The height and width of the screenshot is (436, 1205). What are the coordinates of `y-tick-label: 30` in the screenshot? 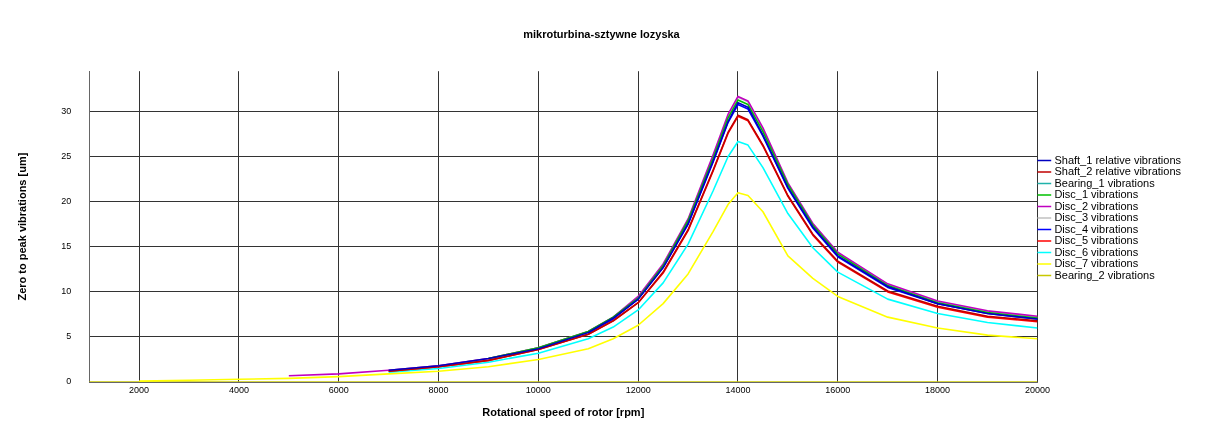 It's located at (66, 111).